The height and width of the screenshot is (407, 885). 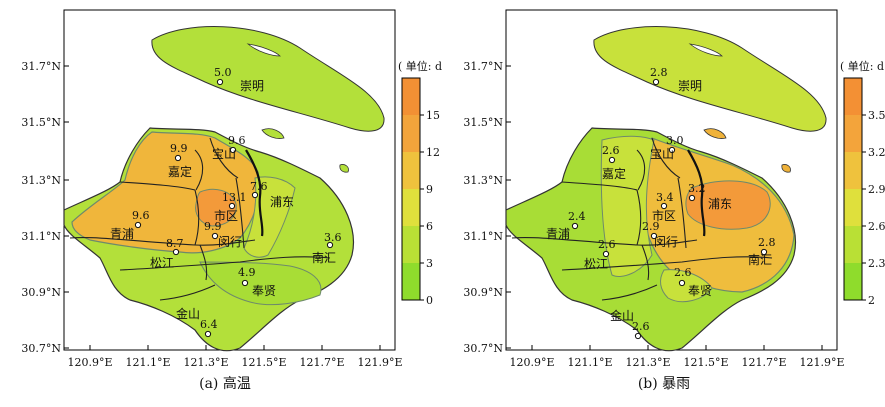 I want to click on district-name-jinshan: 金山, so click(x=188, y=313).